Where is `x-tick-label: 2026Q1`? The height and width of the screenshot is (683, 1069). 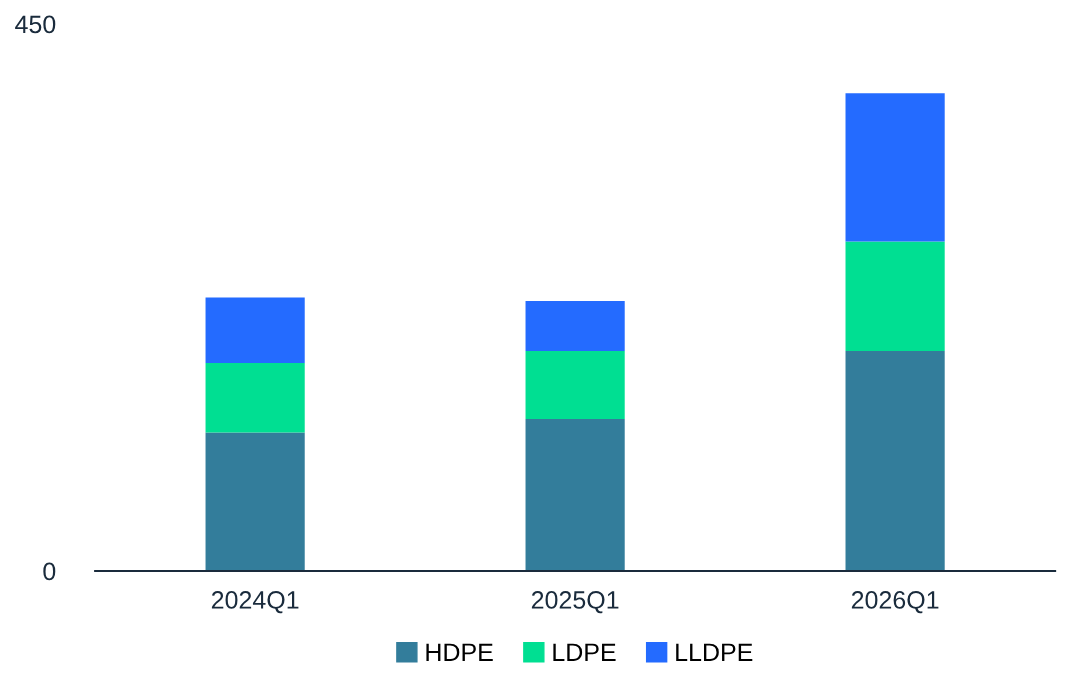 x-tick-label: 2026Q1 is located at coordinates (895, 602).